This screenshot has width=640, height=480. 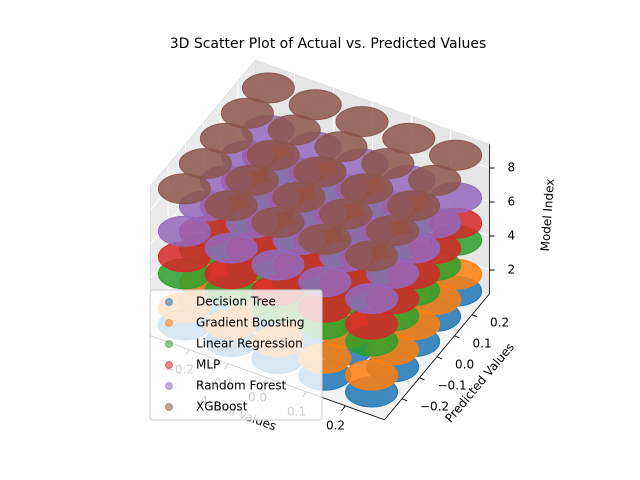 I want to click on z-tick-label: 6, so click(x=512, y=202).